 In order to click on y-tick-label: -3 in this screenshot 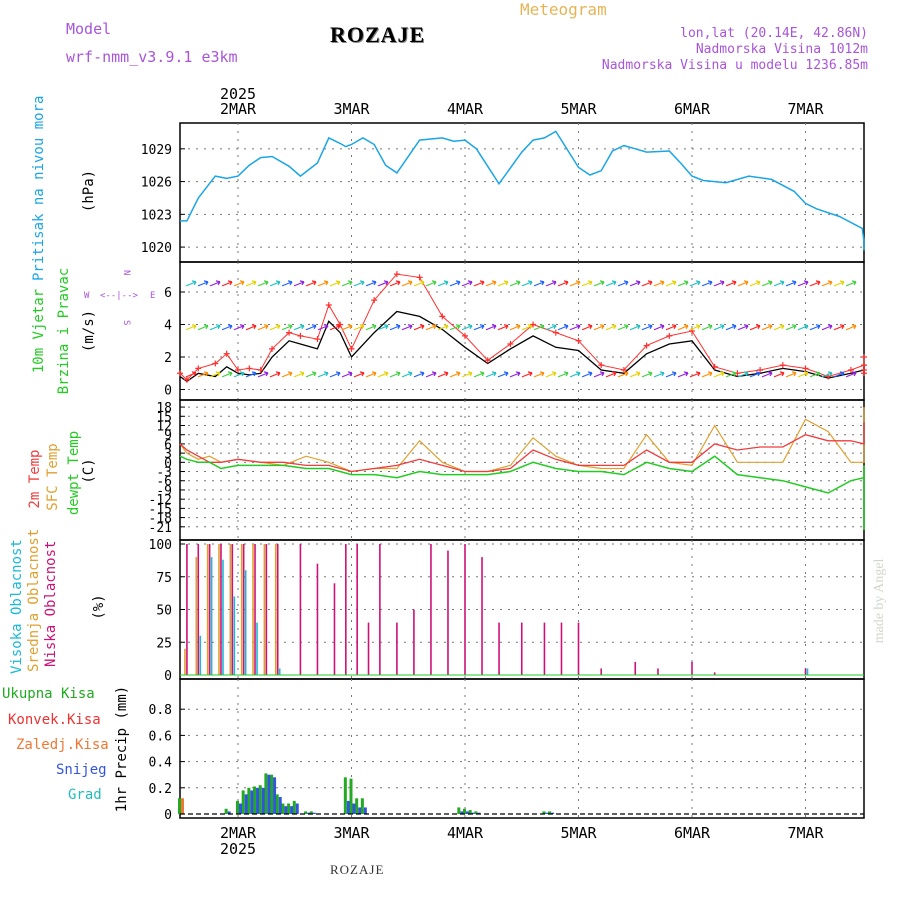, I will do `click(164, 473)`.